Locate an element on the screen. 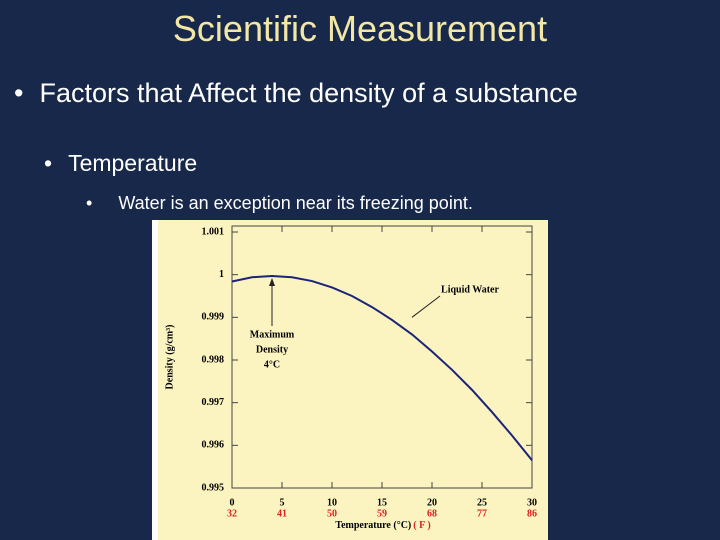 The width and height of the screenshot is (720, 540). x-tick-label: 25 is located at coordinates (482, 502).